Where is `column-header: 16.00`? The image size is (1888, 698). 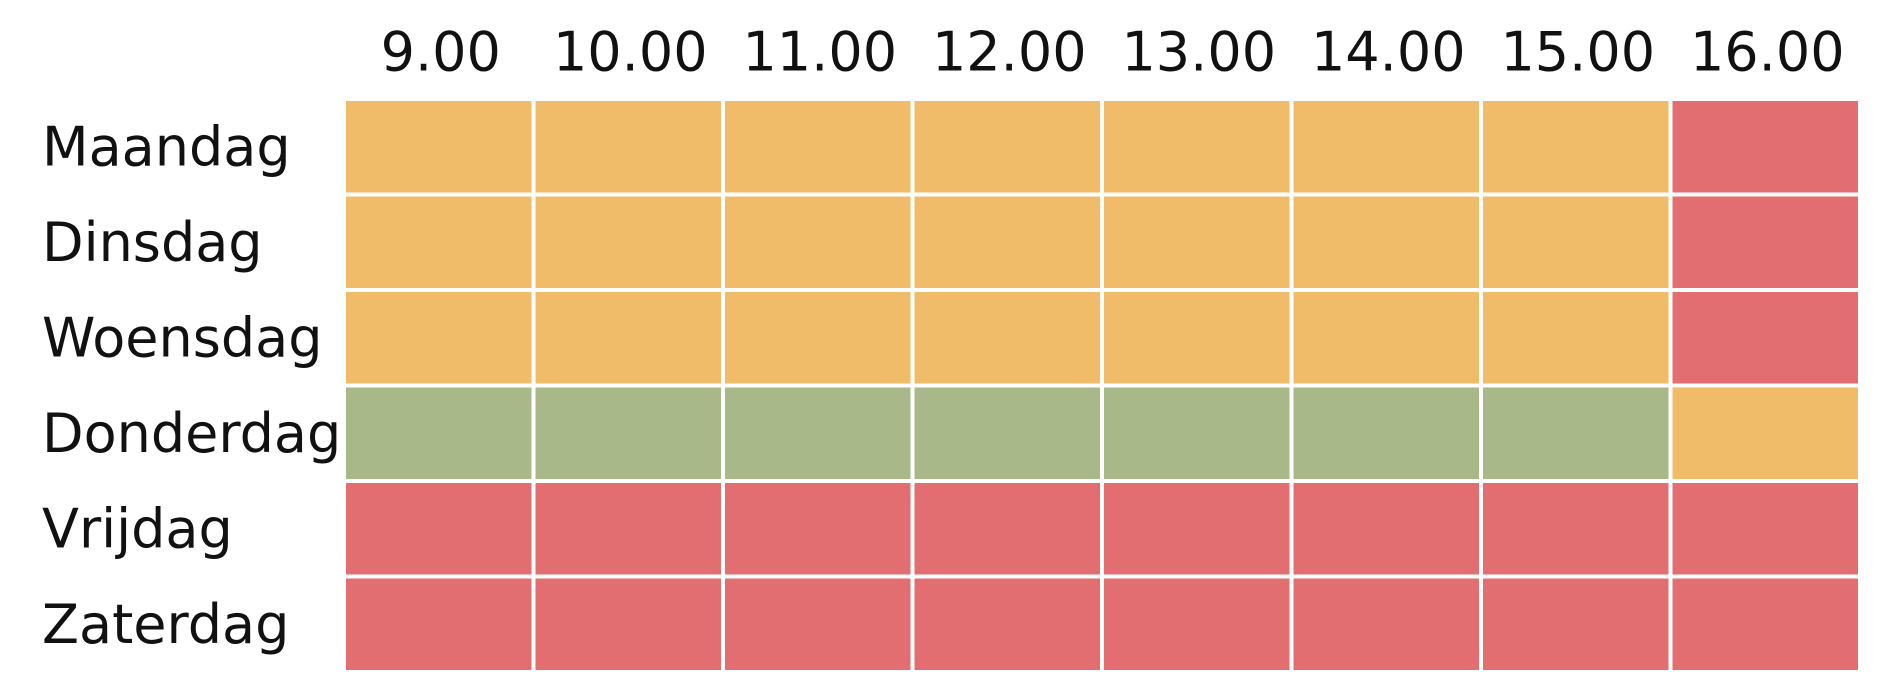
column-header: 16.00 is located at coordinates (1767, 52).